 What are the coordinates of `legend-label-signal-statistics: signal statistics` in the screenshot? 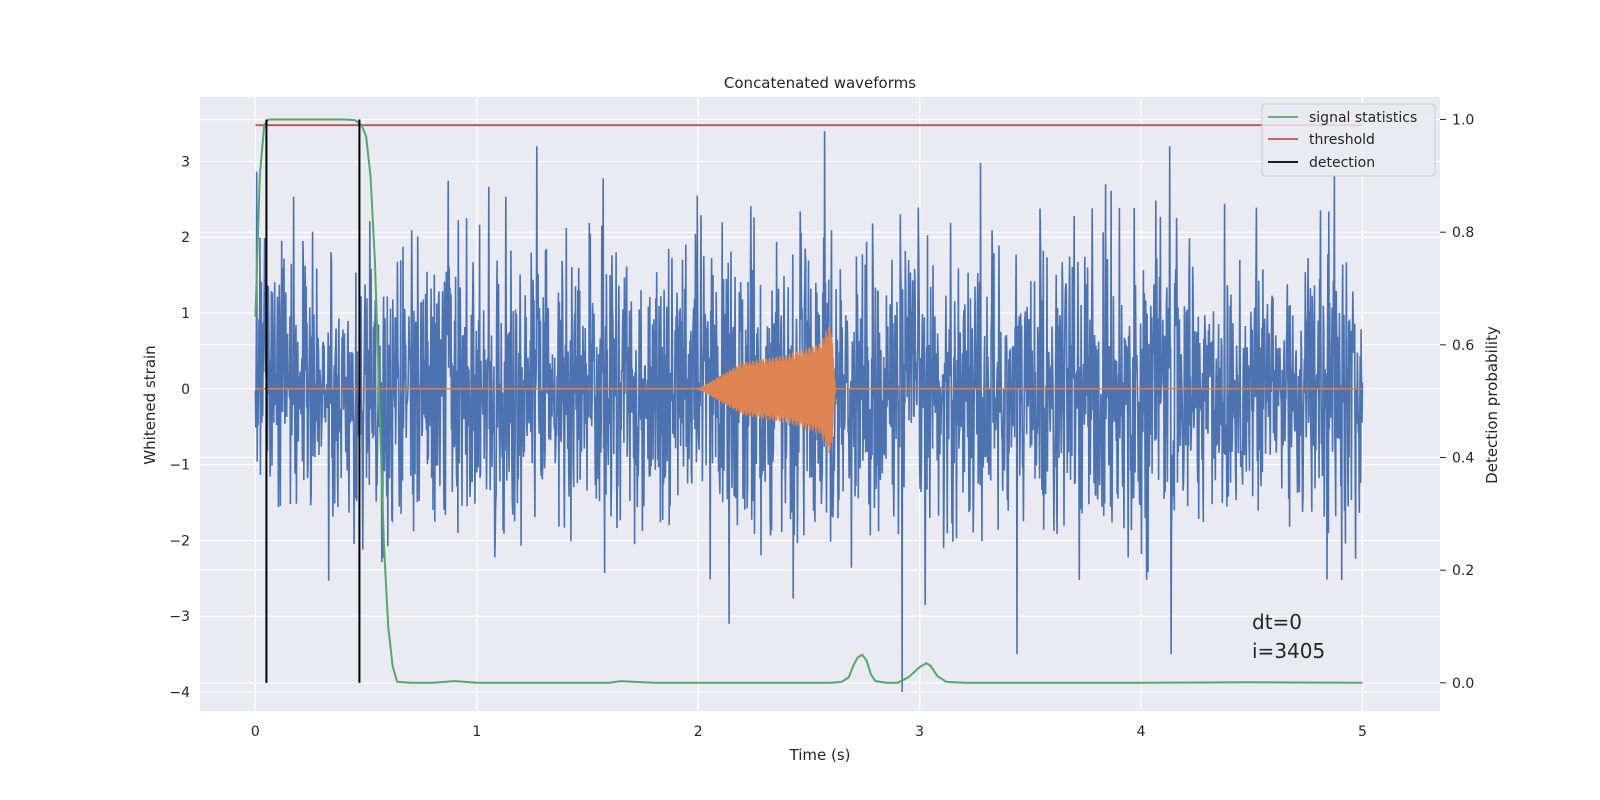 It's located at (1363, 118).